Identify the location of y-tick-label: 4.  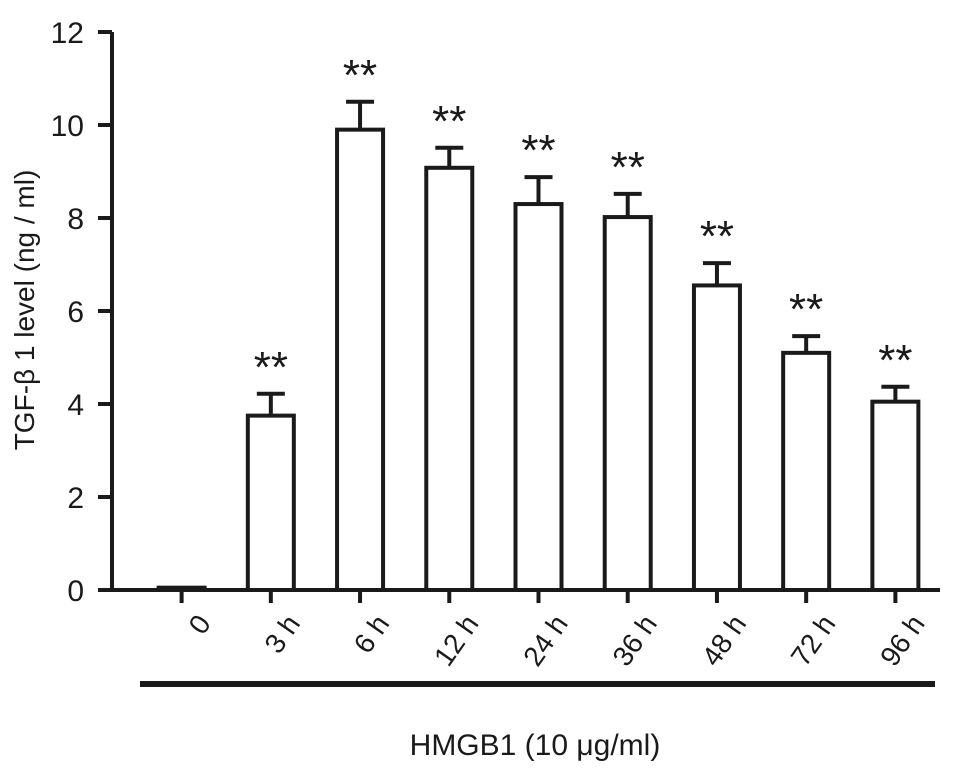
(75, 405).